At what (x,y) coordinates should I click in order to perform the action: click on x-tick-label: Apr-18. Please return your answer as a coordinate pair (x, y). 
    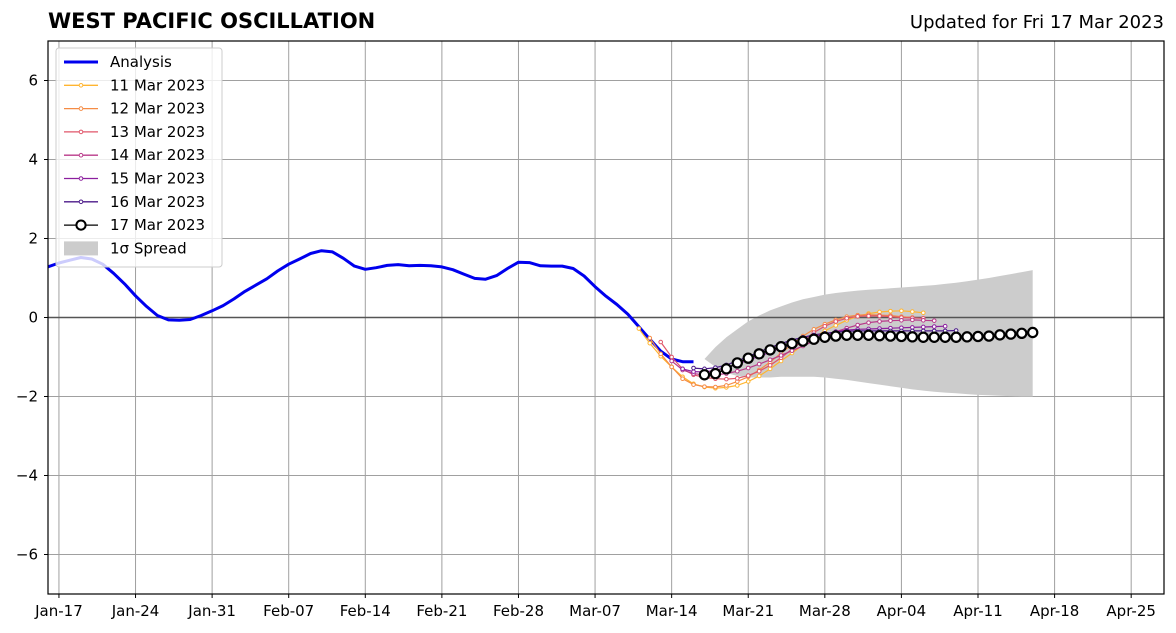
    Looking at the image, I should click on (1055, 611).